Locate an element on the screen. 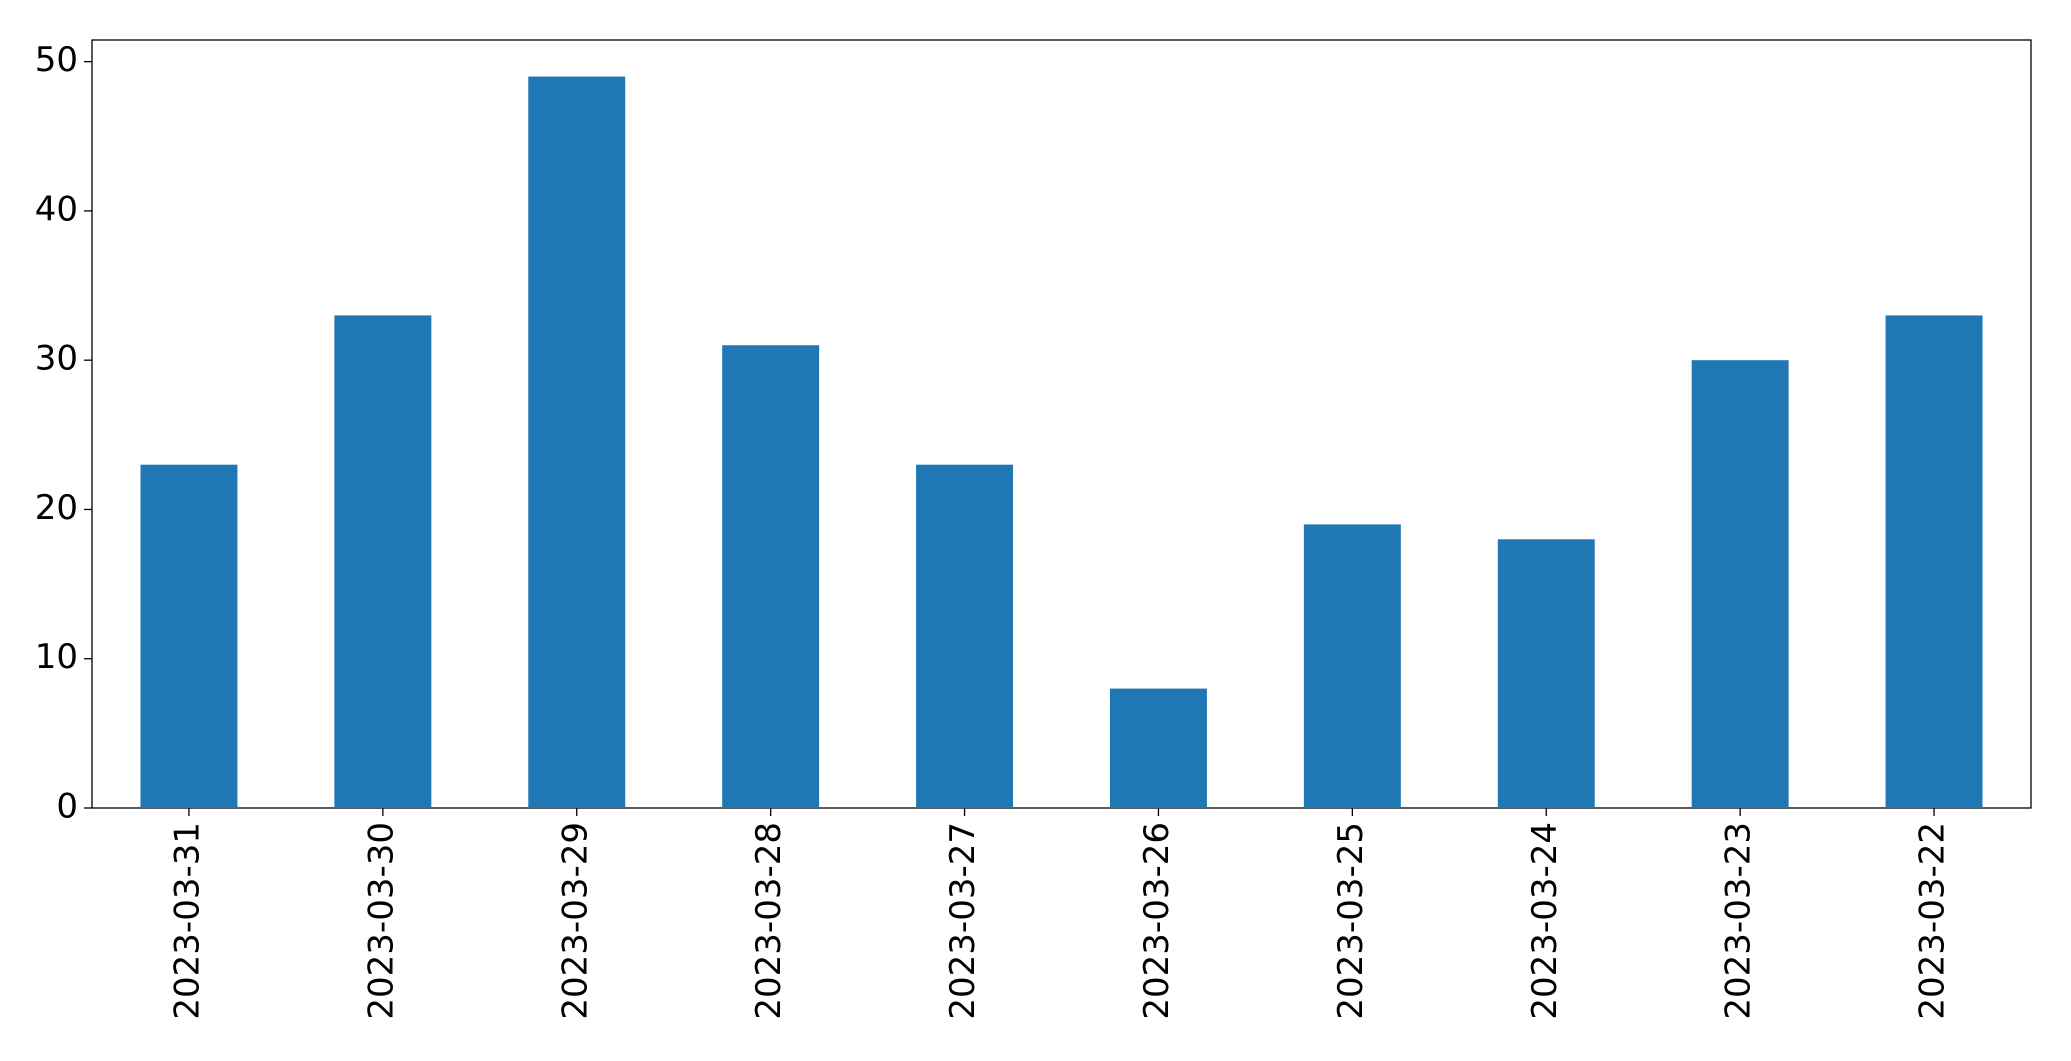 The height and width of the screenshot is (1061, 2071). x-tick-label: 2023-03-31 is located at coordinates (187, 921).